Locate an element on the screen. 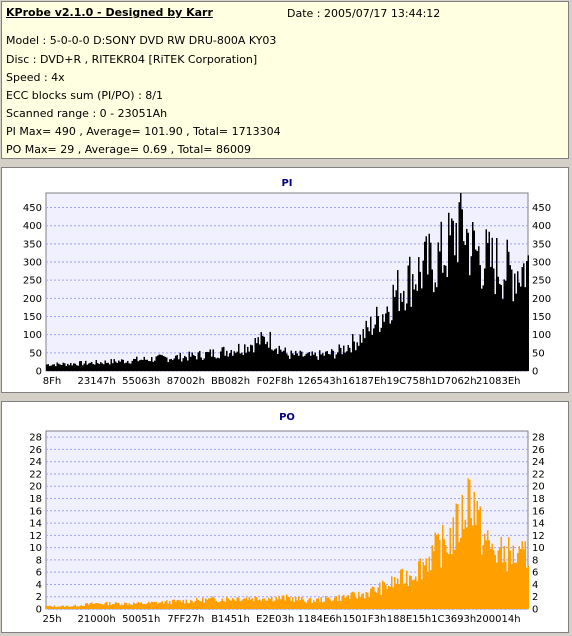 Image resolution: width=572 pixels, height=636 pixels. x-tick-label: BB082h is located at coordinates (230, 381).